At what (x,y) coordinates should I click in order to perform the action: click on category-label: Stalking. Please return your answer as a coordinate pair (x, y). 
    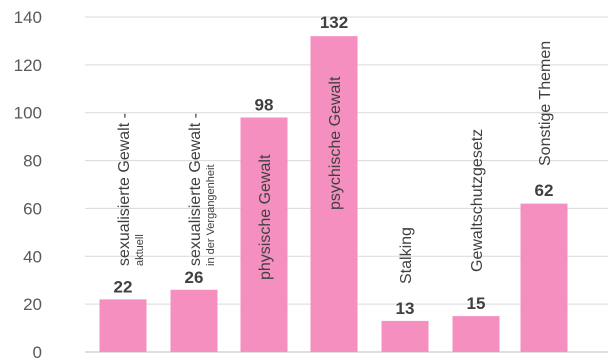
    Looking at the image, I should click on (406, 255).